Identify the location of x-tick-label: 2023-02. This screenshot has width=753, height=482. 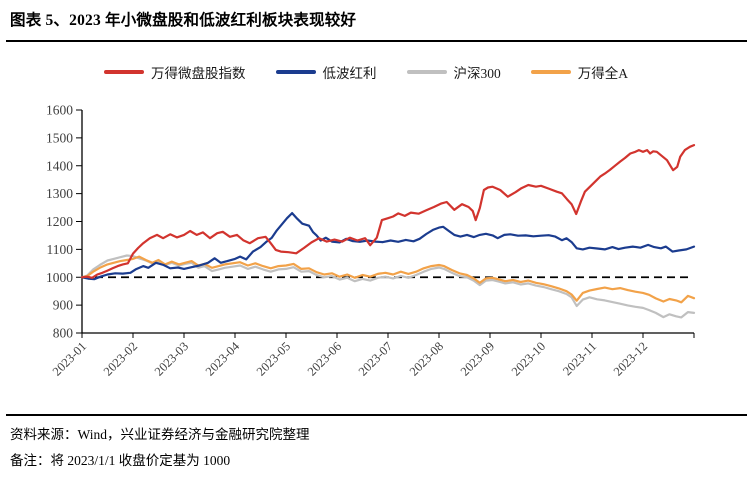
(120, 358).